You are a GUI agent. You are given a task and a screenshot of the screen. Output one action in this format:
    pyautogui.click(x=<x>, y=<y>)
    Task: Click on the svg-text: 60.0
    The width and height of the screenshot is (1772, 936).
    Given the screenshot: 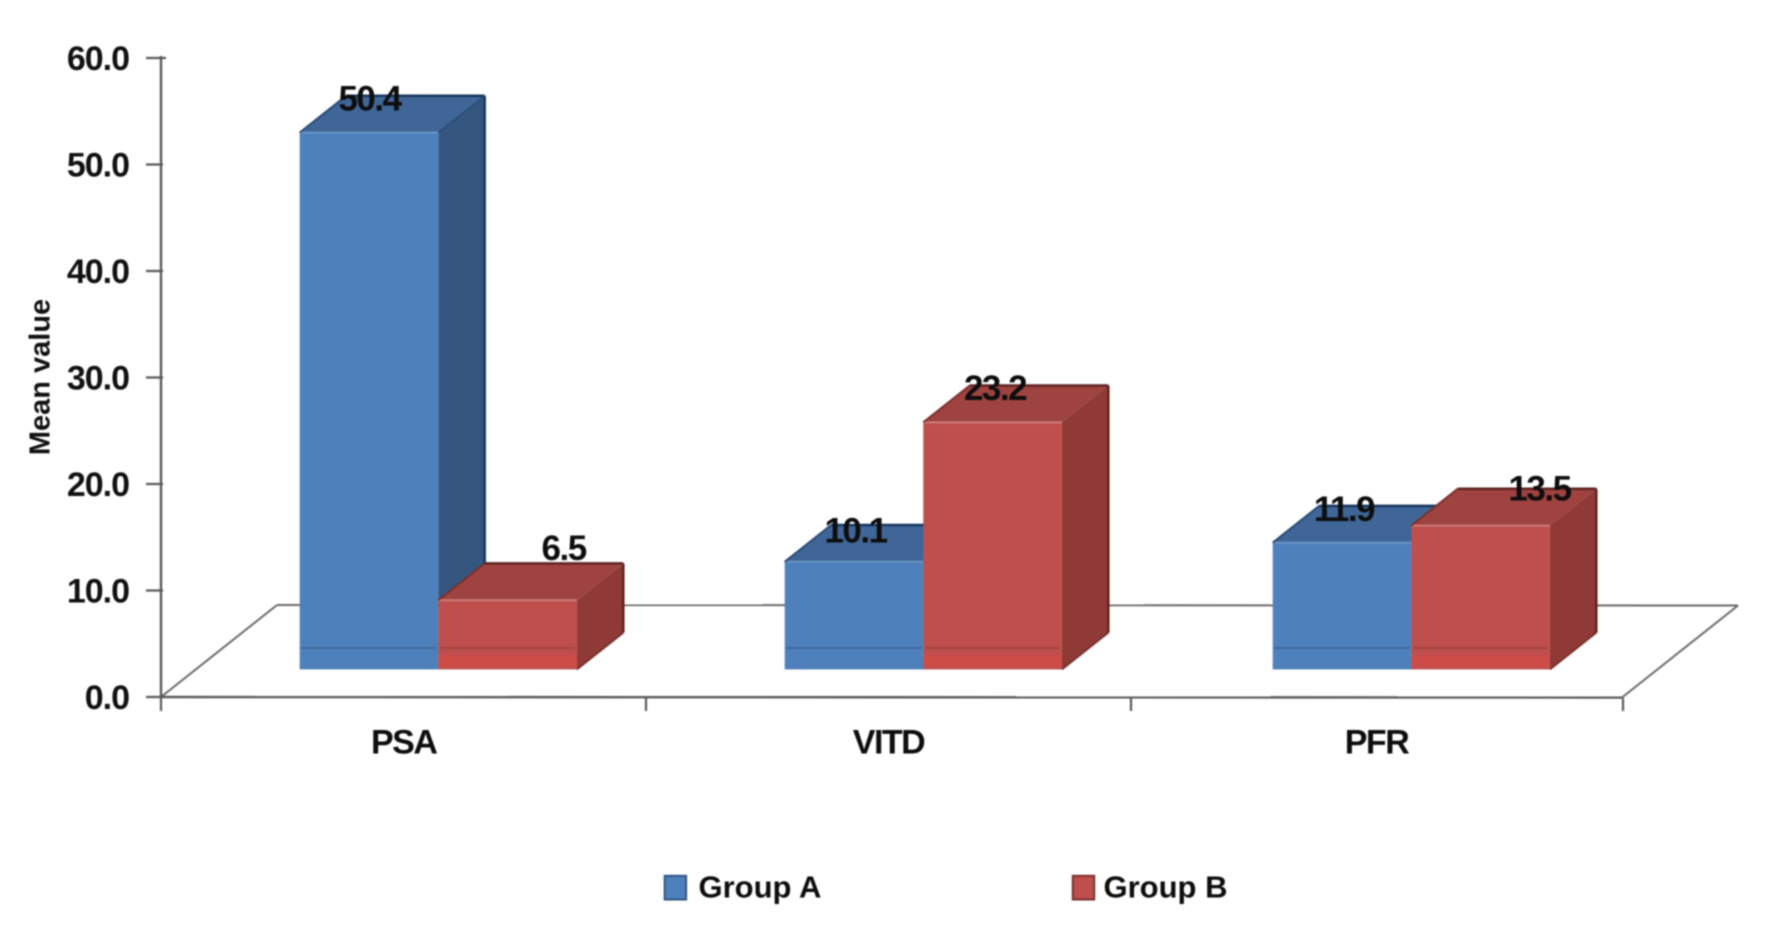 What is the action you would take?
    pyautogui.click(x=98, y=59)
    